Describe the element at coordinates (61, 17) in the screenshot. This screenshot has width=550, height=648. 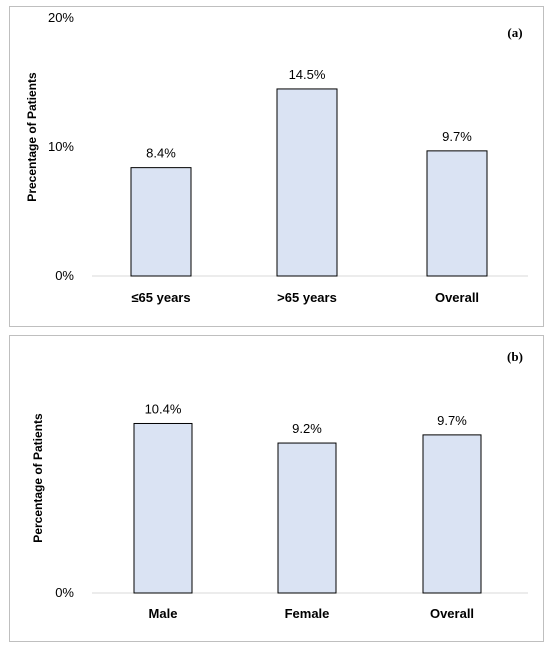
I see `y-tick-label-a: 20%` at that location.